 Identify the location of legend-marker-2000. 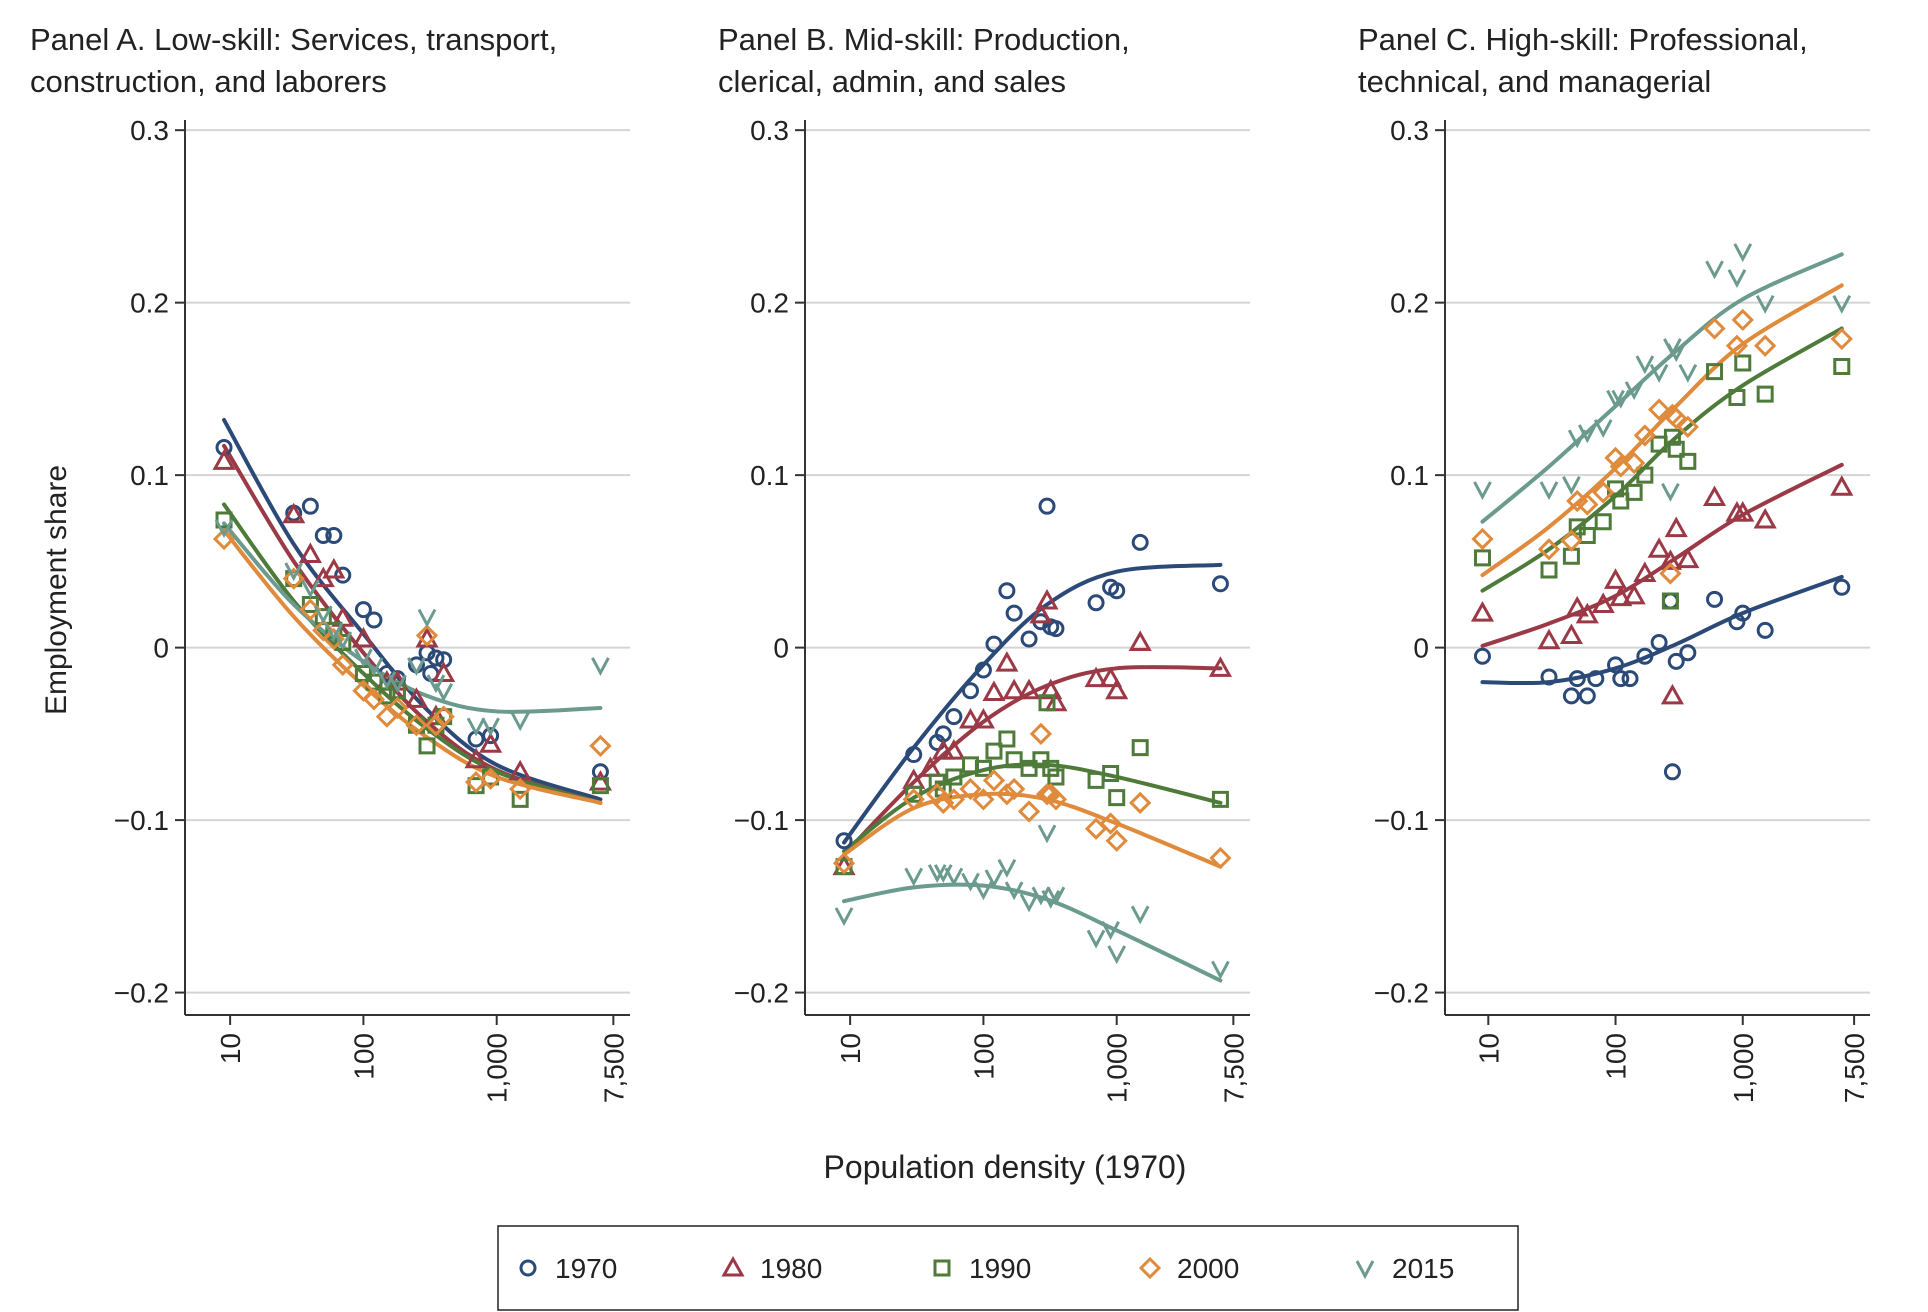
(1150, 1268).